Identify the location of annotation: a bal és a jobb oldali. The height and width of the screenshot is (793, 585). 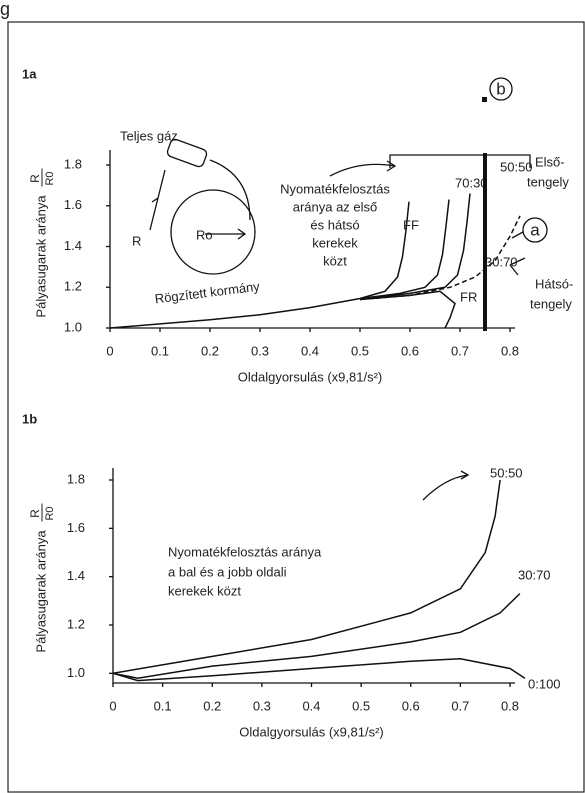
(227, 571).